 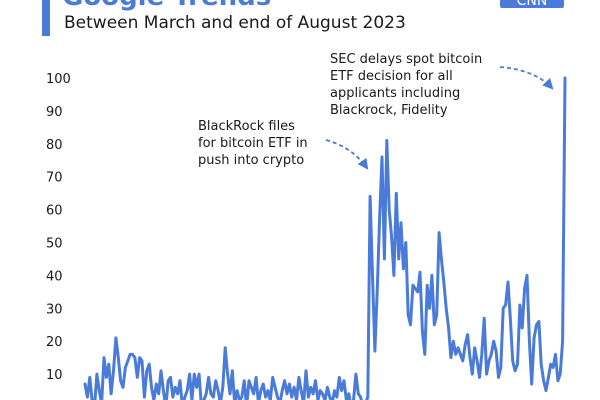 What do you see at coordinates (58, 227) in the screenshot?
I see `y-axis: 10 20 30 40 50 60 70 80 90 100` at bounding box center [58, 227].